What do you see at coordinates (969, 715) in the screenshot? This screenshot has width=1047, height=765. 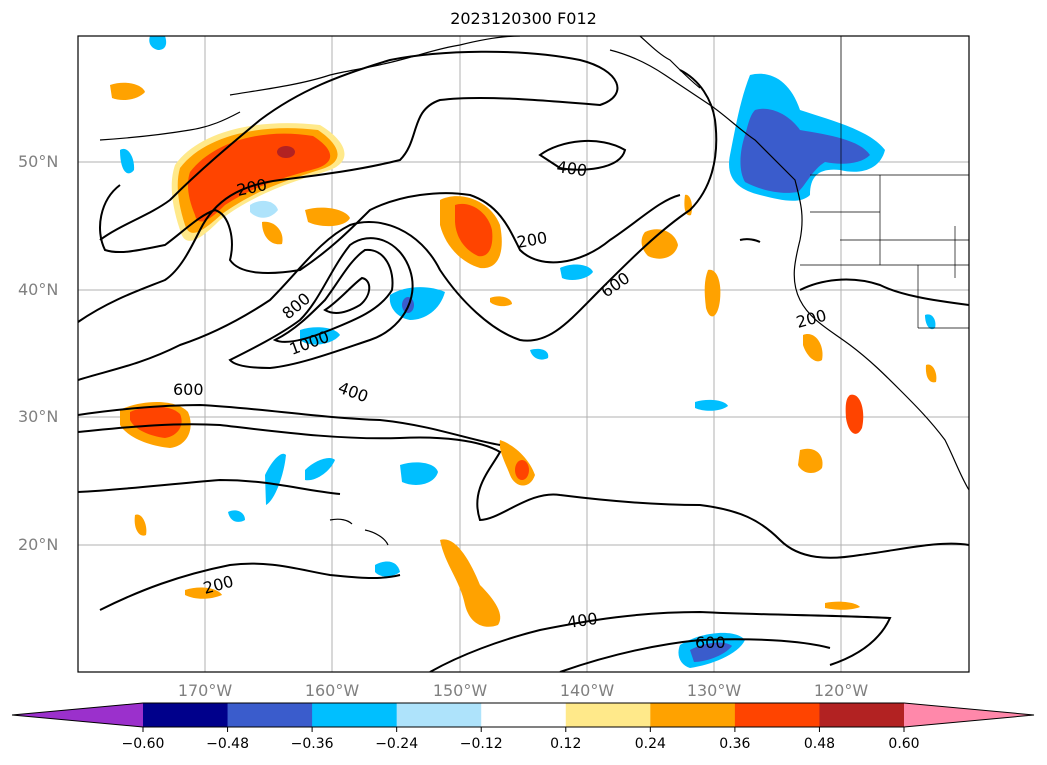 I see `colorbar-extend-high` at bounding box center [969, 715].